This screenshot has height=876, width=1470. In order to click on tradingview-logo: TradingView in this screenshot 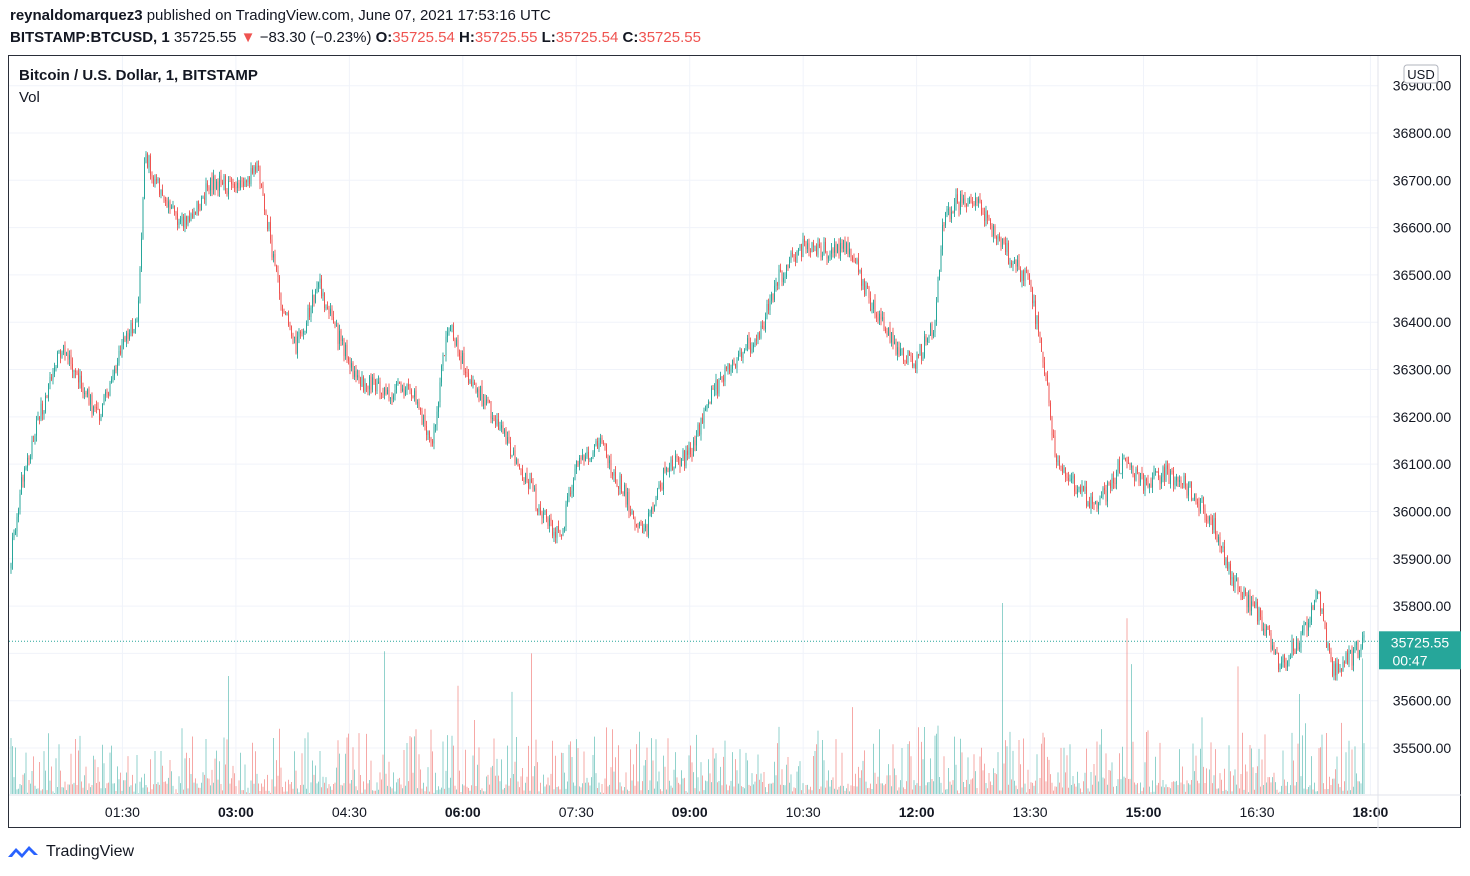, I will do `click(71, 852)`.